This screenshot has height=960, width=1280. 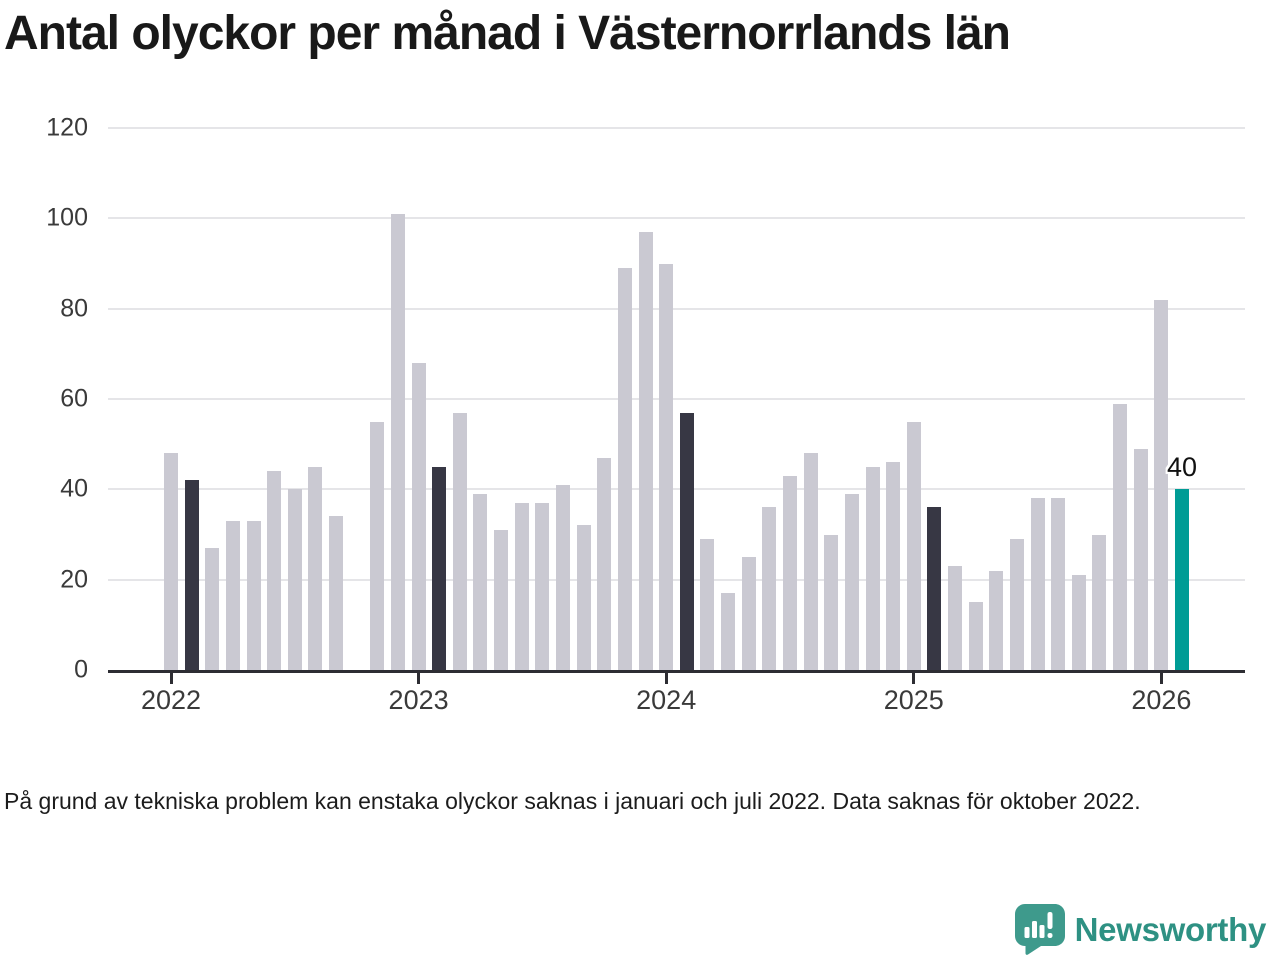 I want to click on logo-bar-tall, so click(x=1034, y=929).